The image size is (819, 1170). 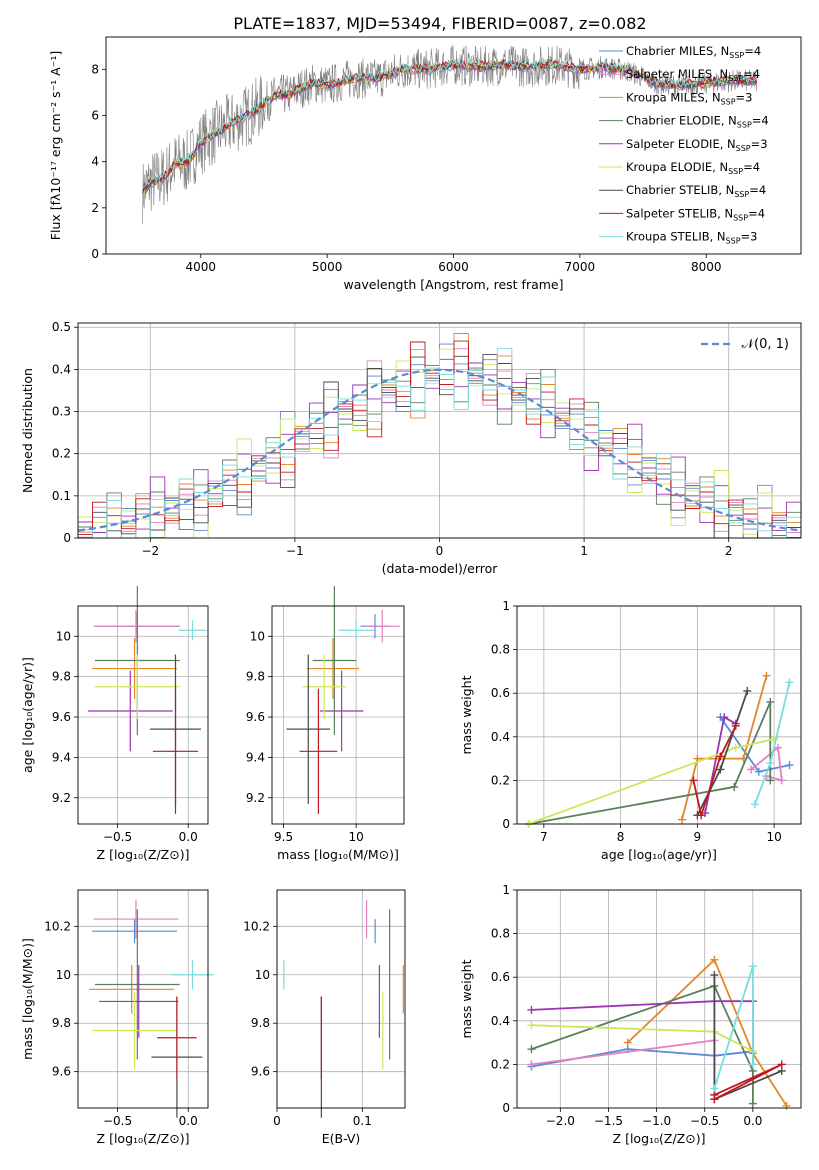 What do you see at coordinates (698, 837) in the screenshot?
I see `x-tick-label: 9` at bounding box center [698, 837].